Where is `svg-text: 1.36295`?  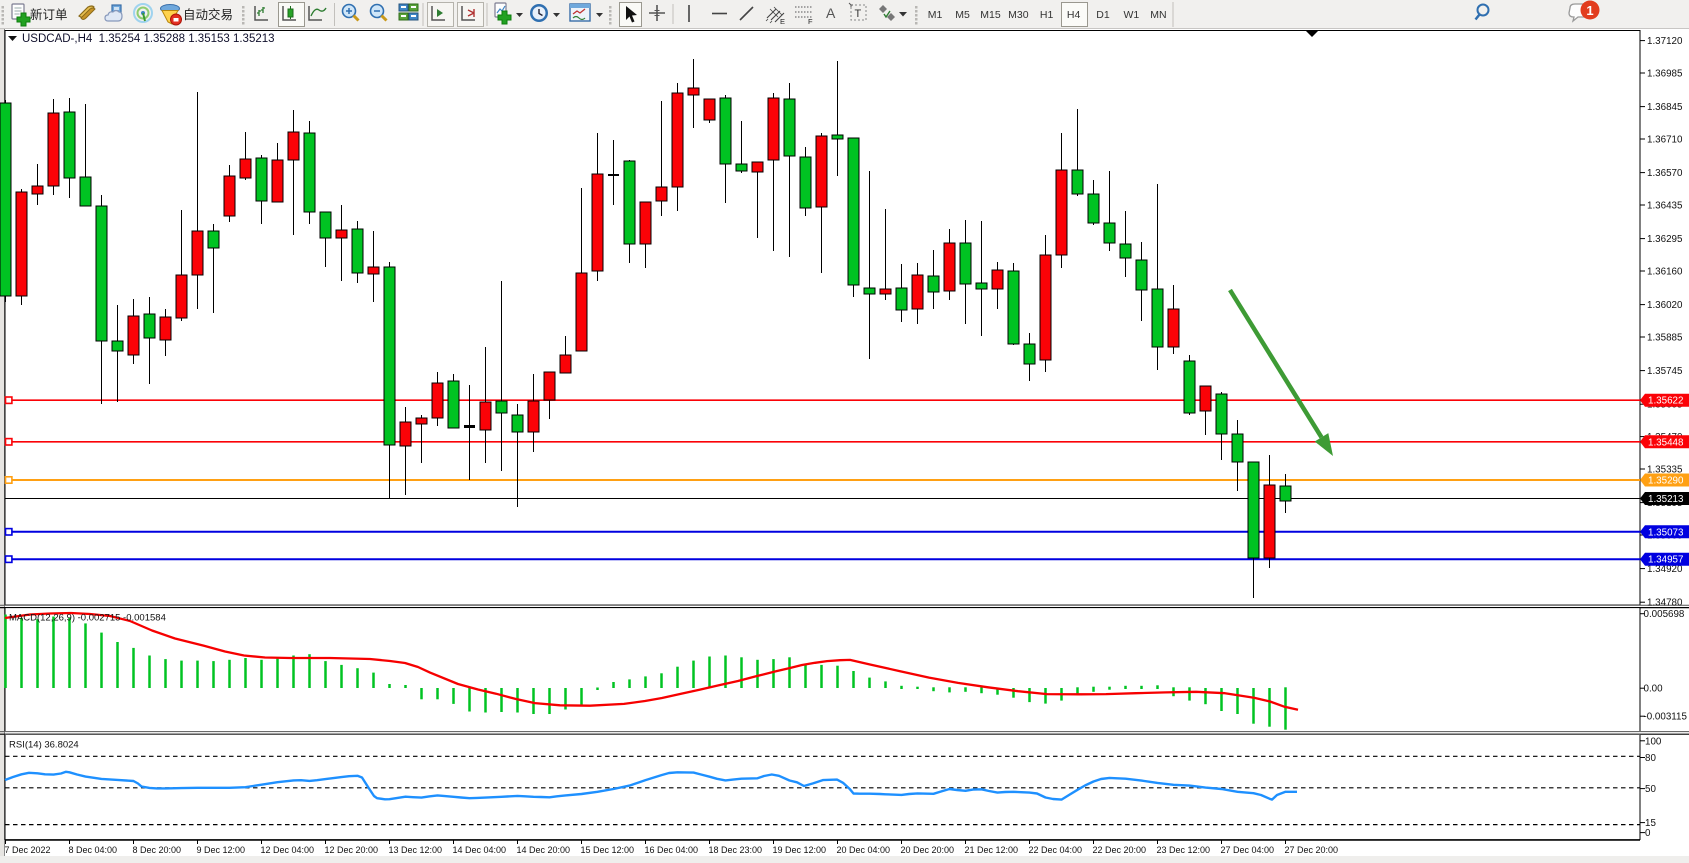
svg-text: 1.36295 is located at coordinates (1665, 239).